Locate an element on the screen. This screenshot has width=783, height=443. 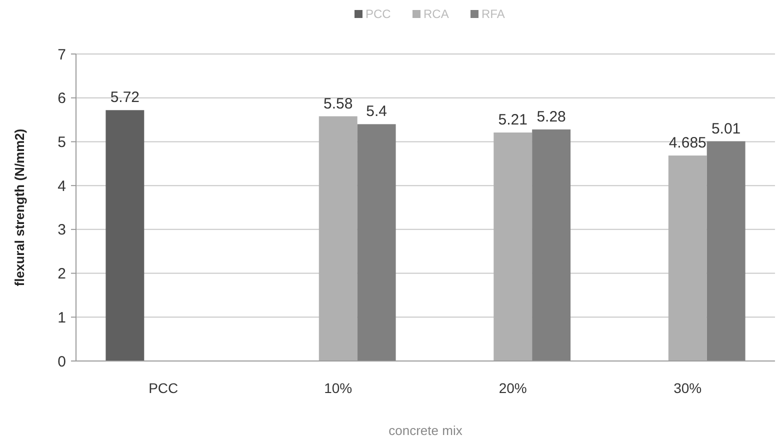
y-tick-label: 4 is located at coordinates (62, 186).